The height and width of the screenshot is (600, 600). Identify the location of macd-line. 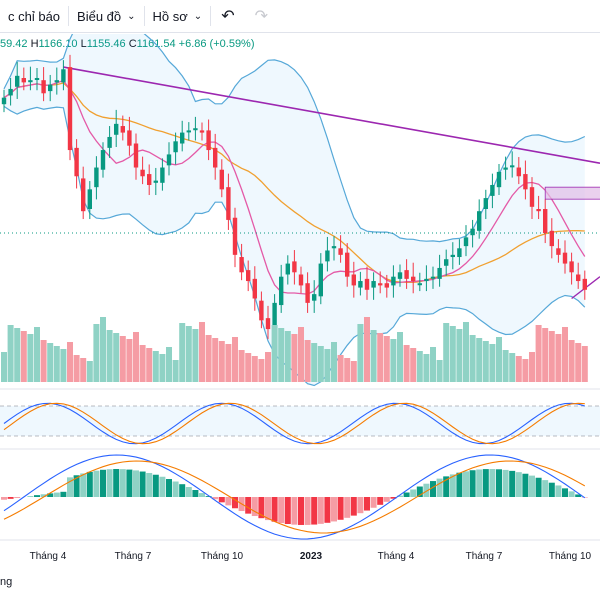
(294, 497).